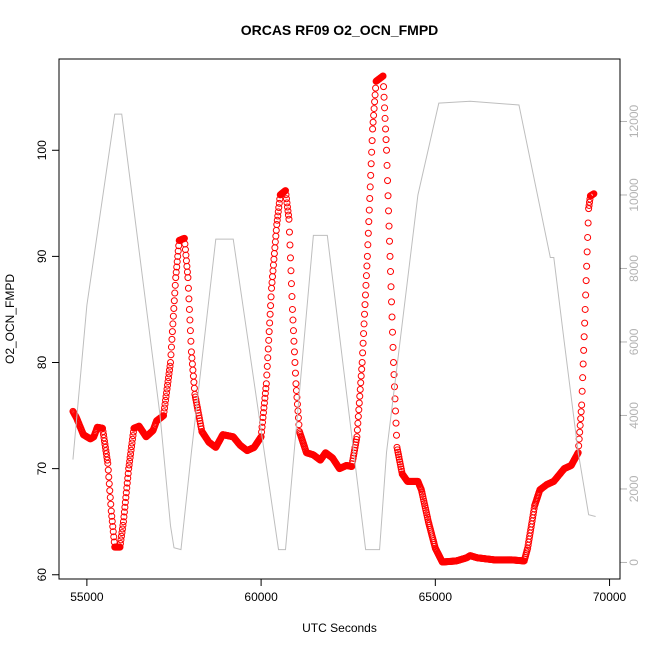 Image resolution: width=650 pixels, height=655 pixels. What do you see at coordinates (634, 562) in the screenshot?
I see `y2-tick-label: 0` at bounding box center [634, 562].